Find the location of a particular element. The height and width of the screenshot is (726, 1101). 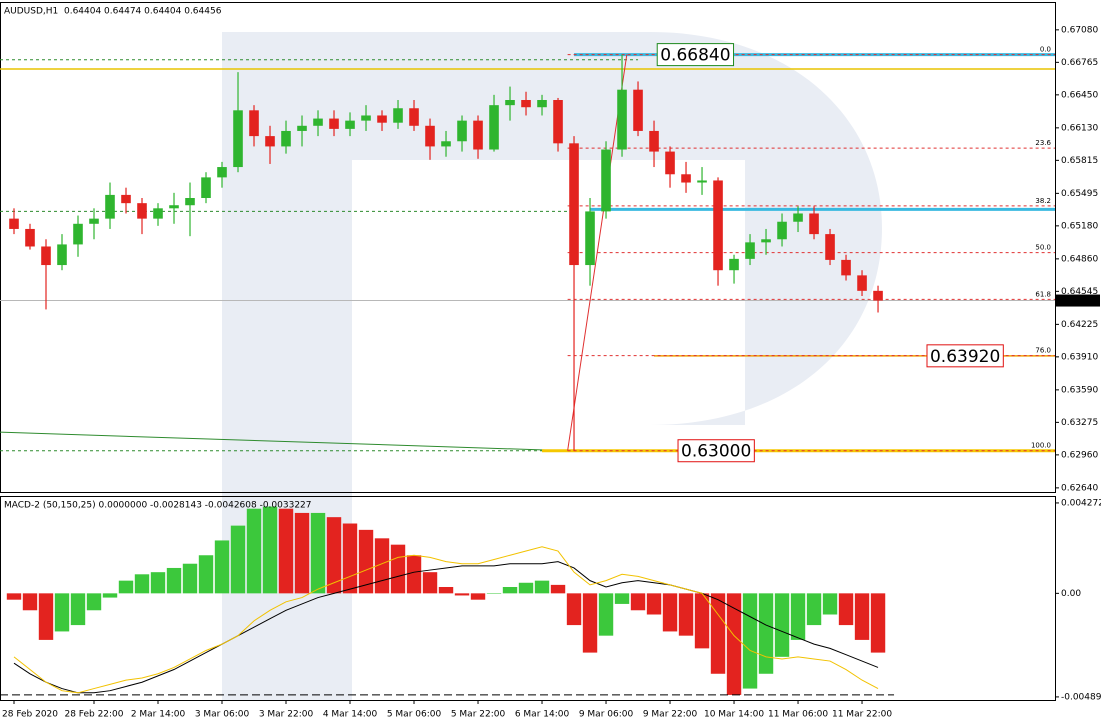

price-label: 0.63000 is located at coordinates (716, 452).